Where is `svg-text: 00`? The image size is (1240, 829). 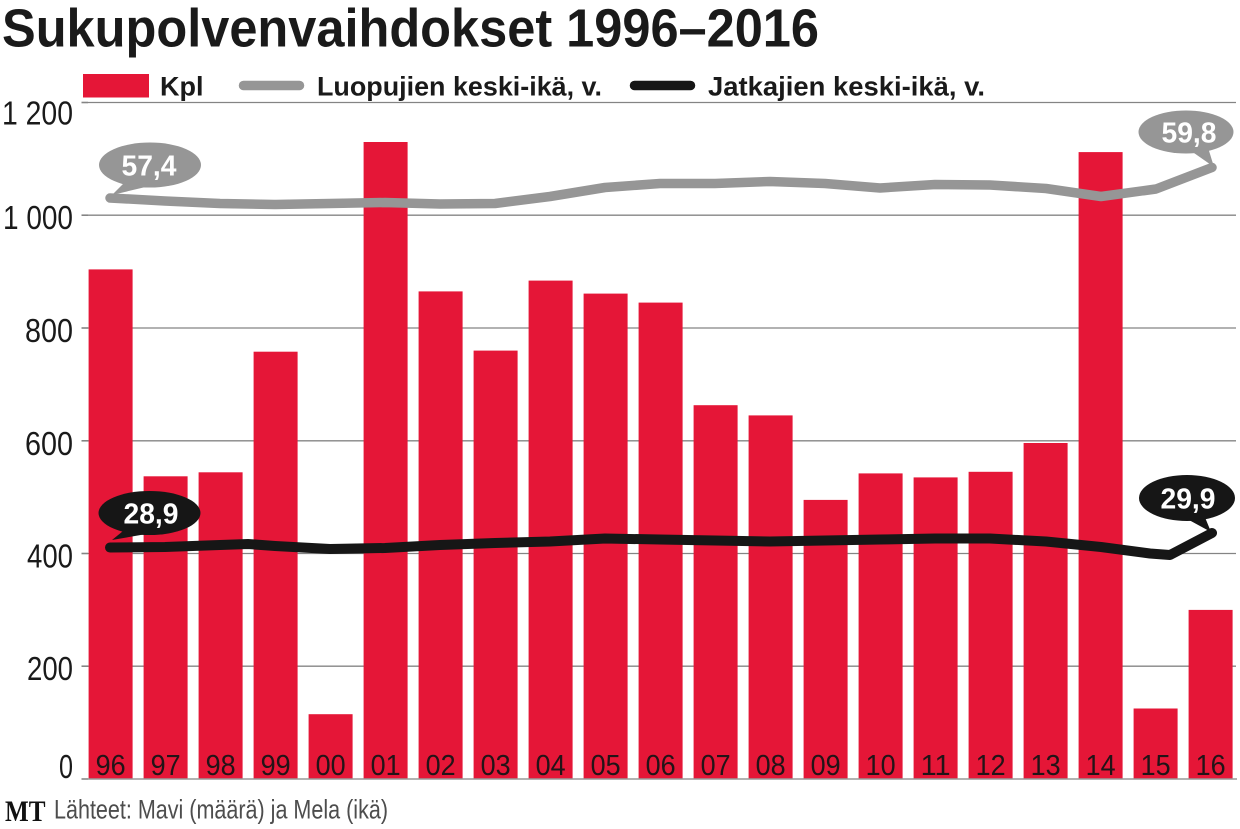
svg-text: 00 is located at coordinates (331, 766).